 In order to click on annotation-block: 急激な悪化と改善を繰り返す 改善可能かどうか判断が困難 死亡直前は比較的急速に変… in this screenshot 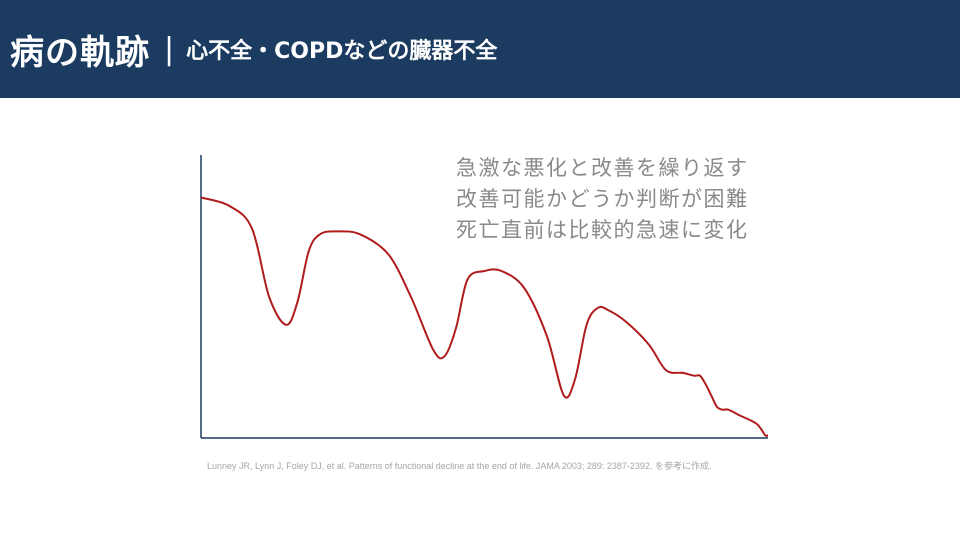, I will do `click(602, 199)`.